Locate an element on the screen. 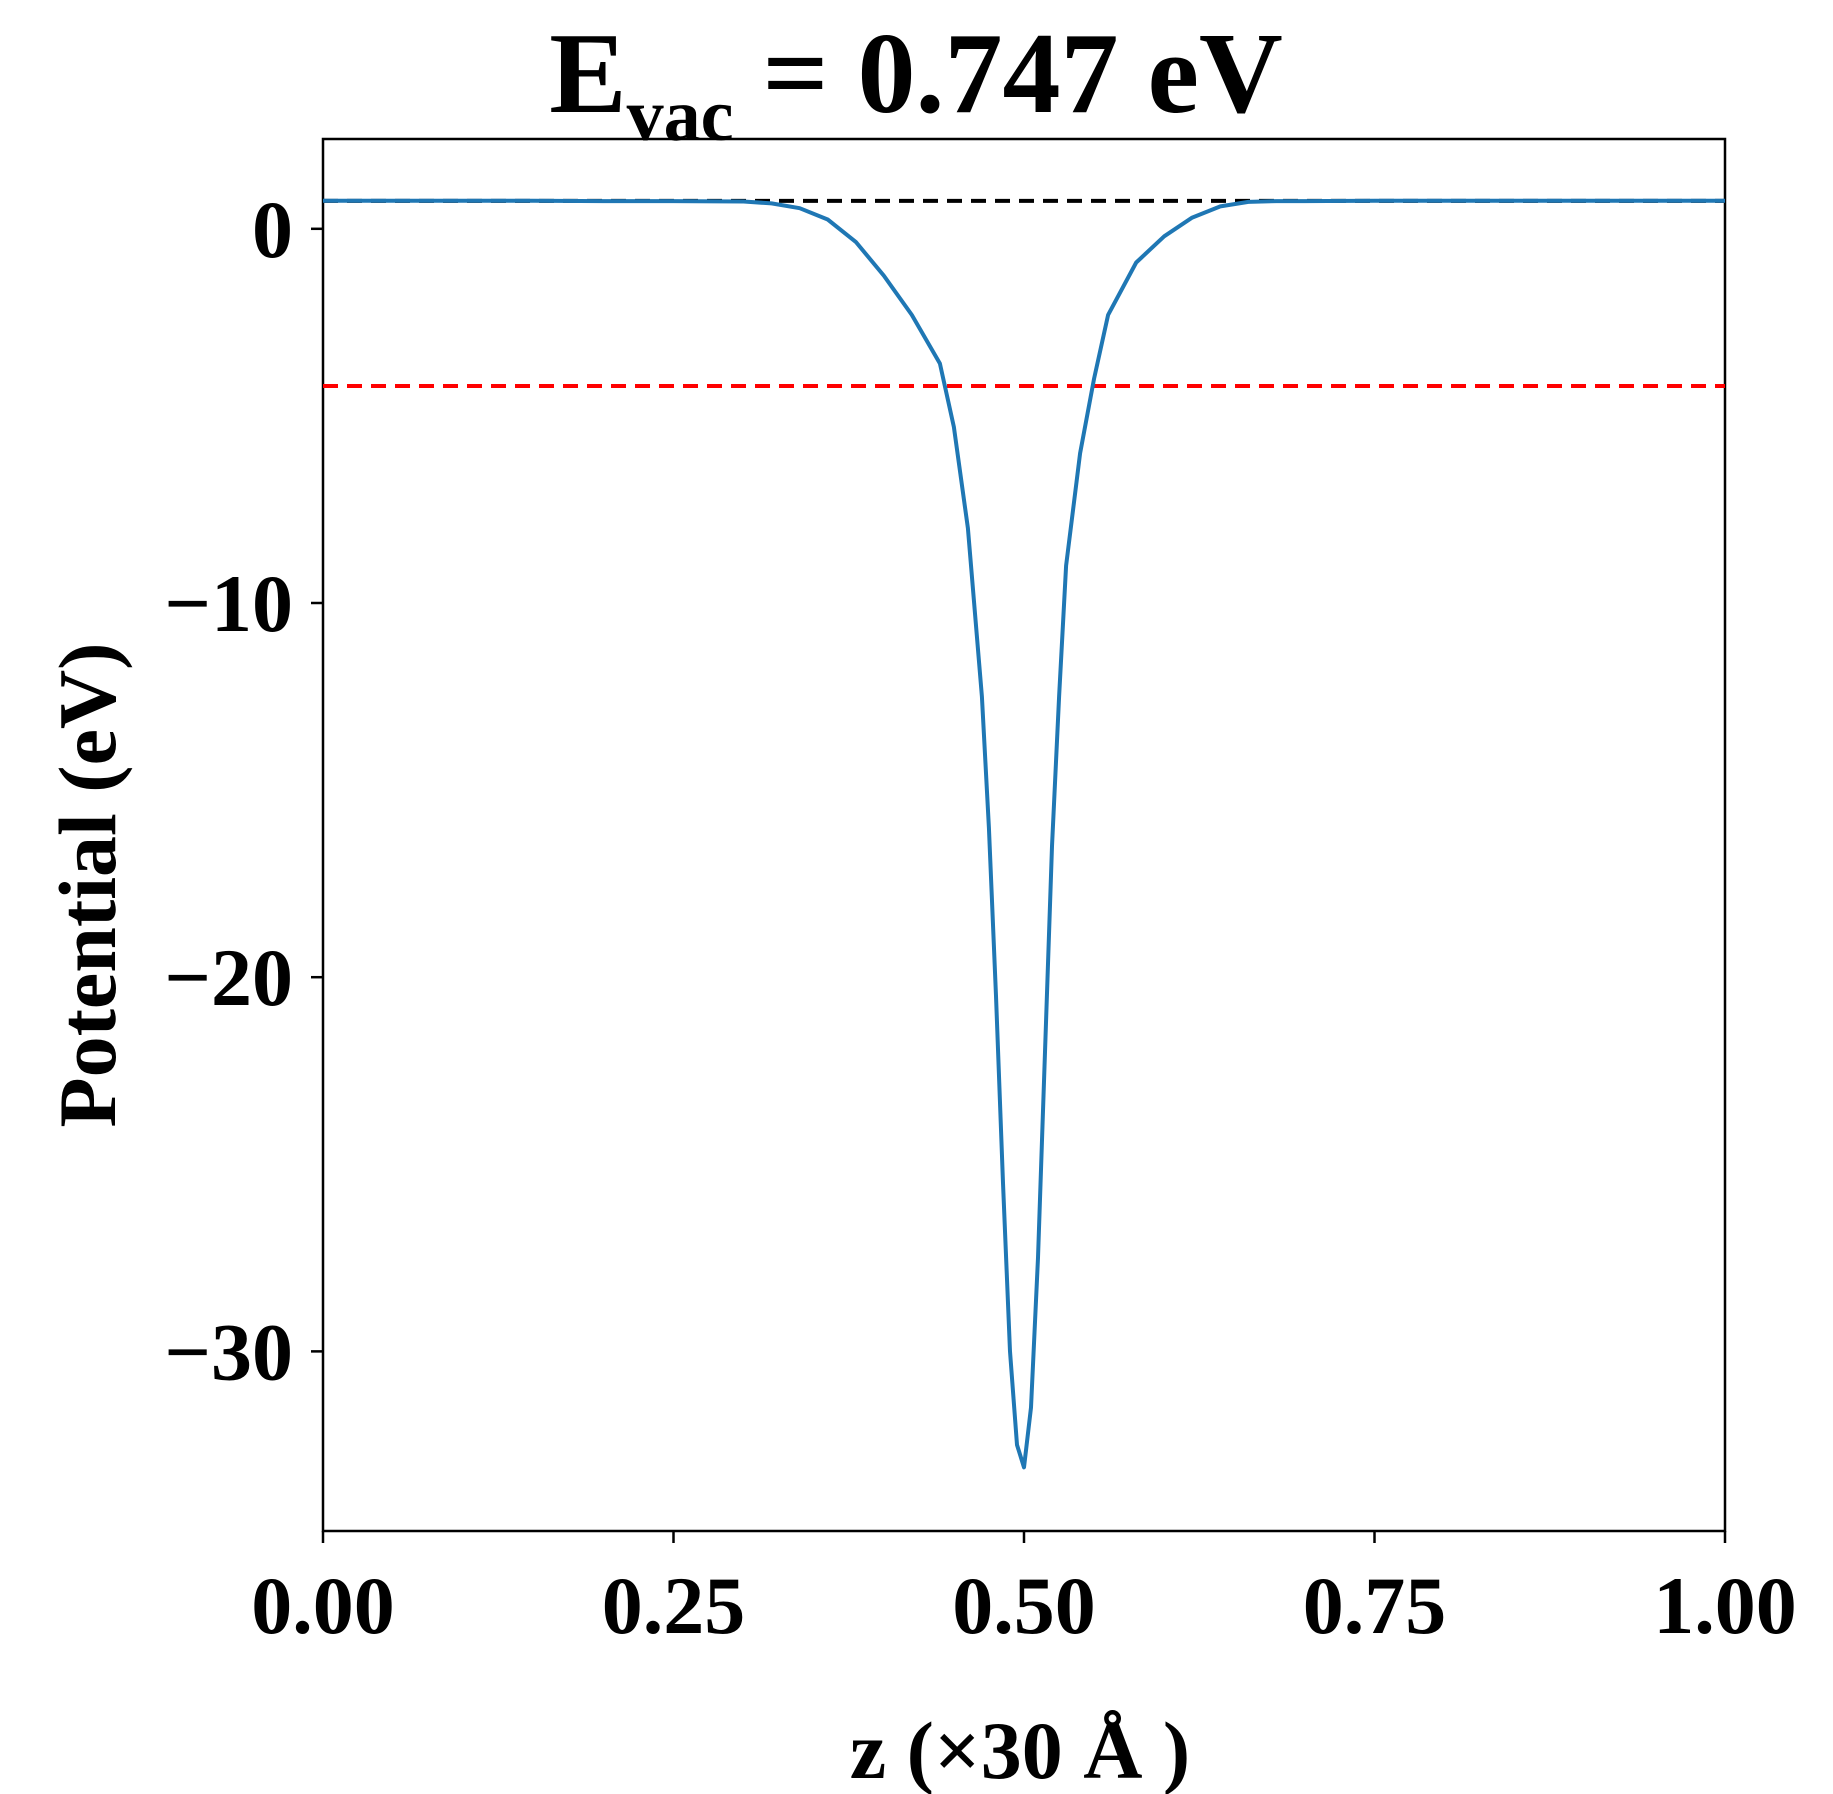 The image size is (1833, 1794). y-axis-label: Potential (eV) is located at coordinates (87, 885).